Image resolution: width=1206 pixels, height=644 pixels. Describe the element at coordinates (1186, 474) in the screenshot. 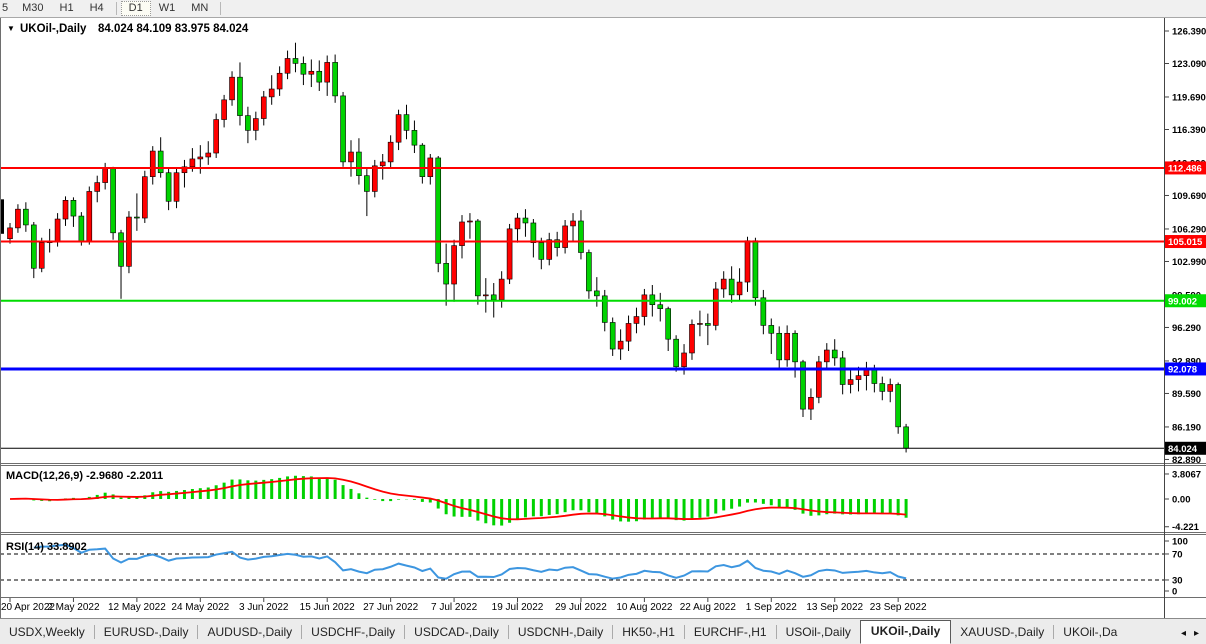

I see `macd-tick-label: 3.8067` at that location.